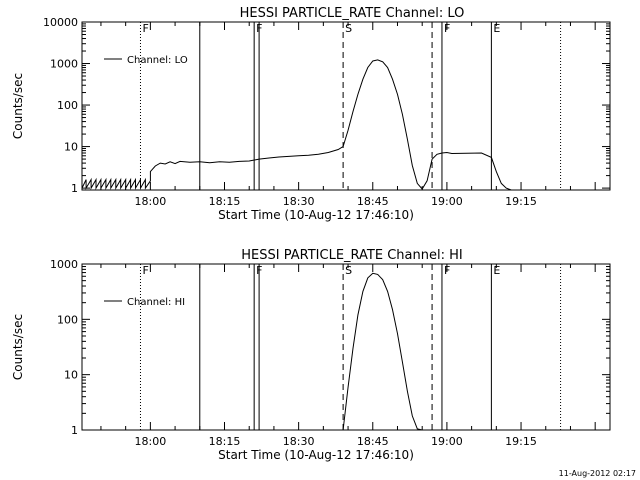  I want to click on y-tick-label: 10000, so click(60, 22).